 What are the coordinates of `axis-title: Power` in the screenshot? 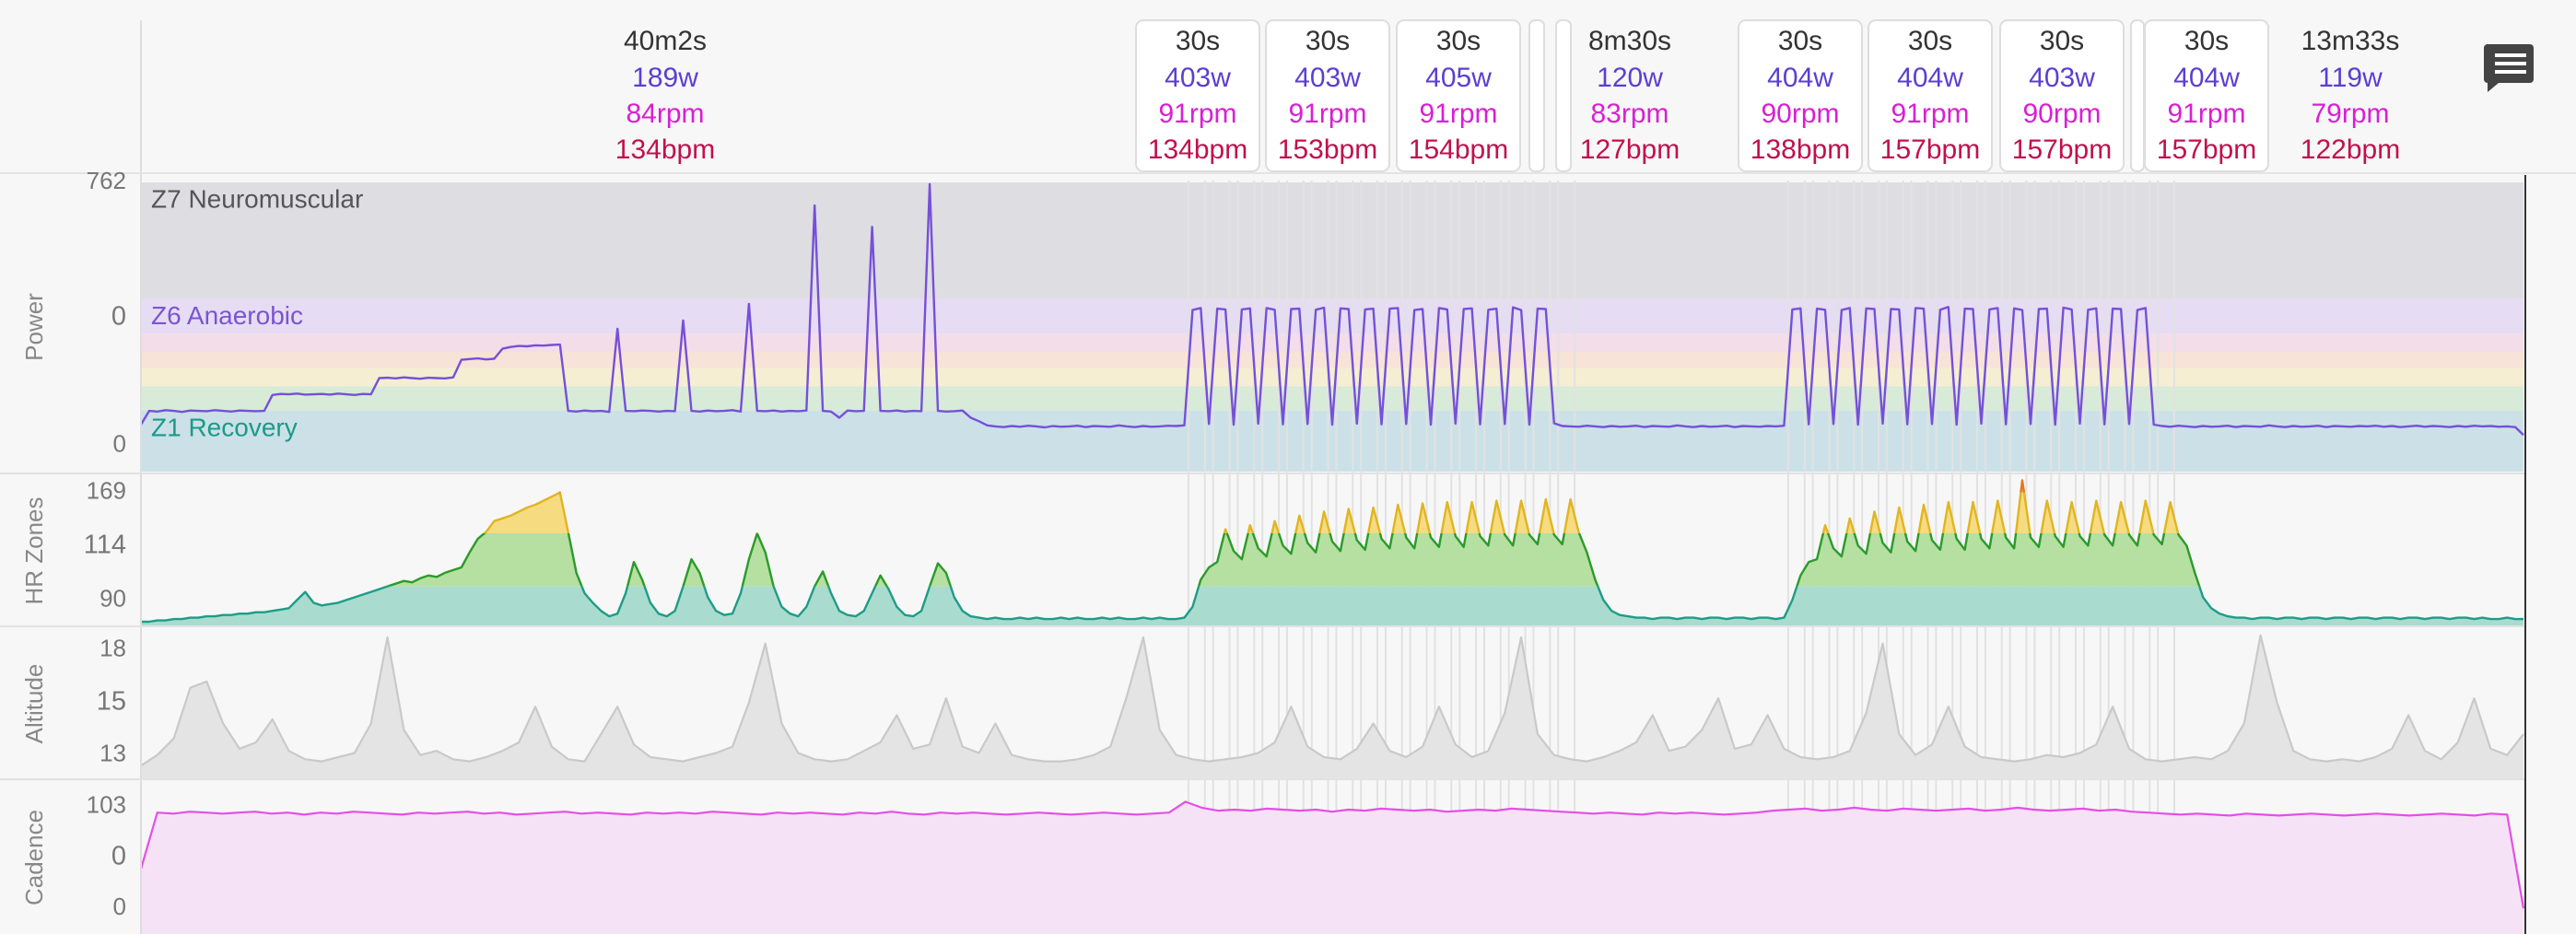 It's located at (34, 327).